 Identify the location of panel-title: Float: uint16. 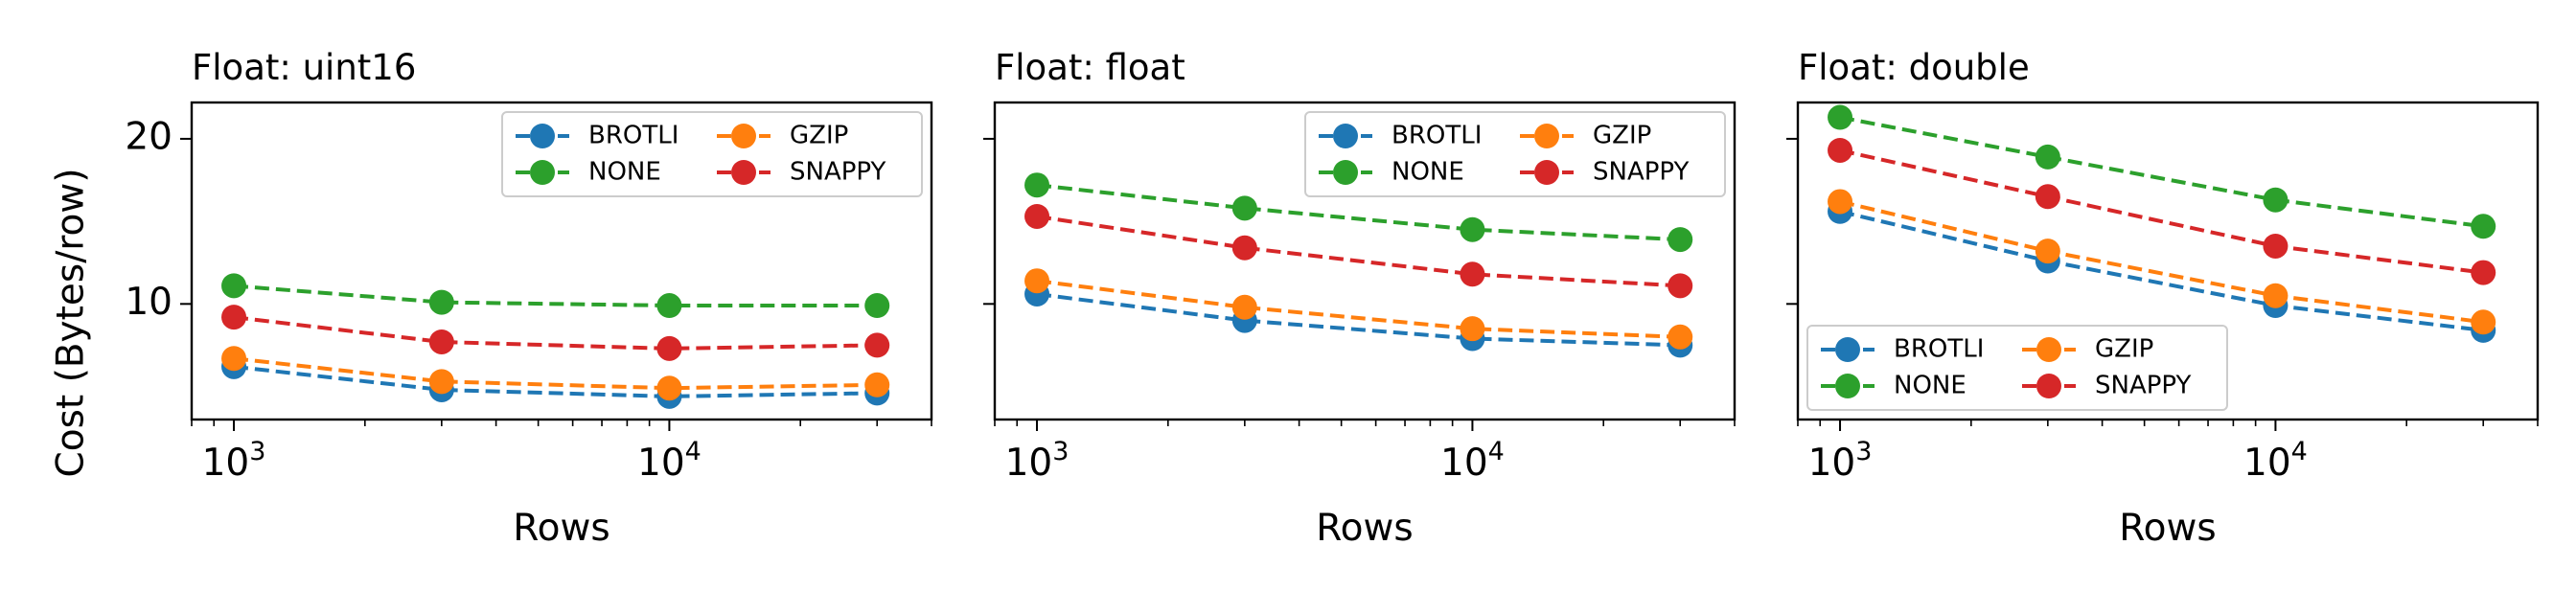
(304, 67).